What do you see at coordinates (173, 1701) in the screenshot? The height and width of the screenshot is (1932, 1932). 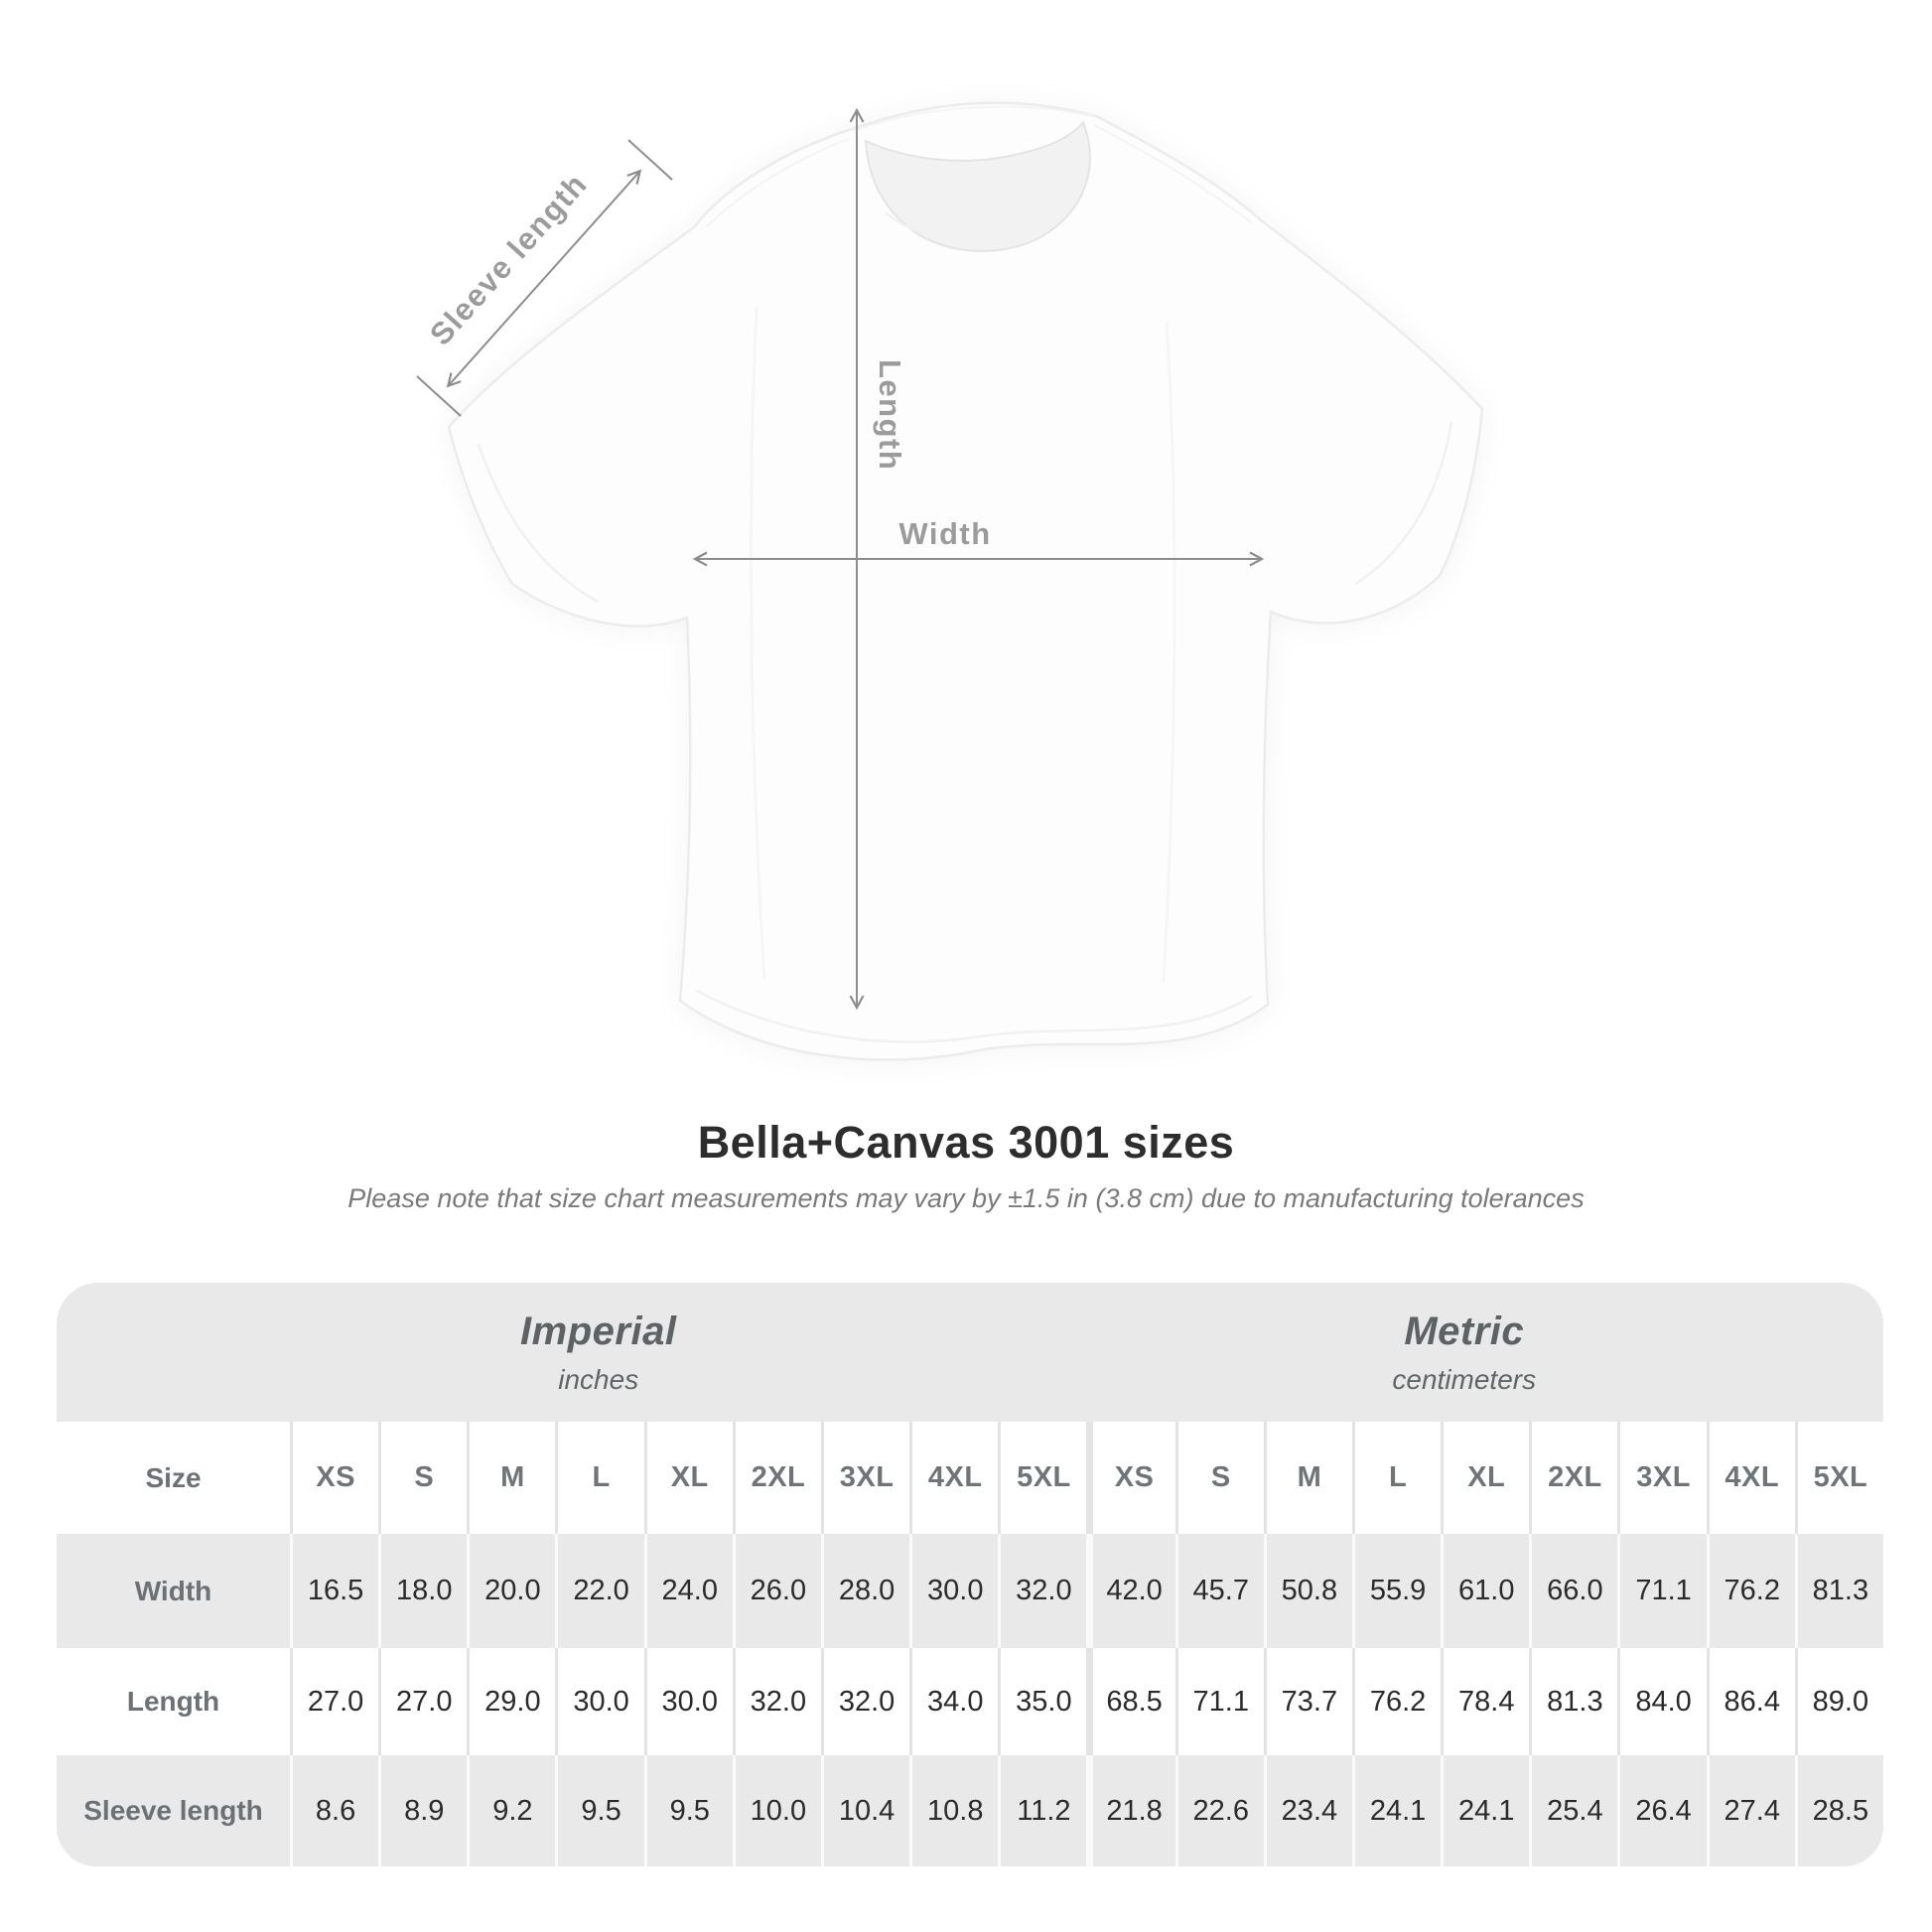 I see `row-label-length: Length` at bounding box center [173, 1701].